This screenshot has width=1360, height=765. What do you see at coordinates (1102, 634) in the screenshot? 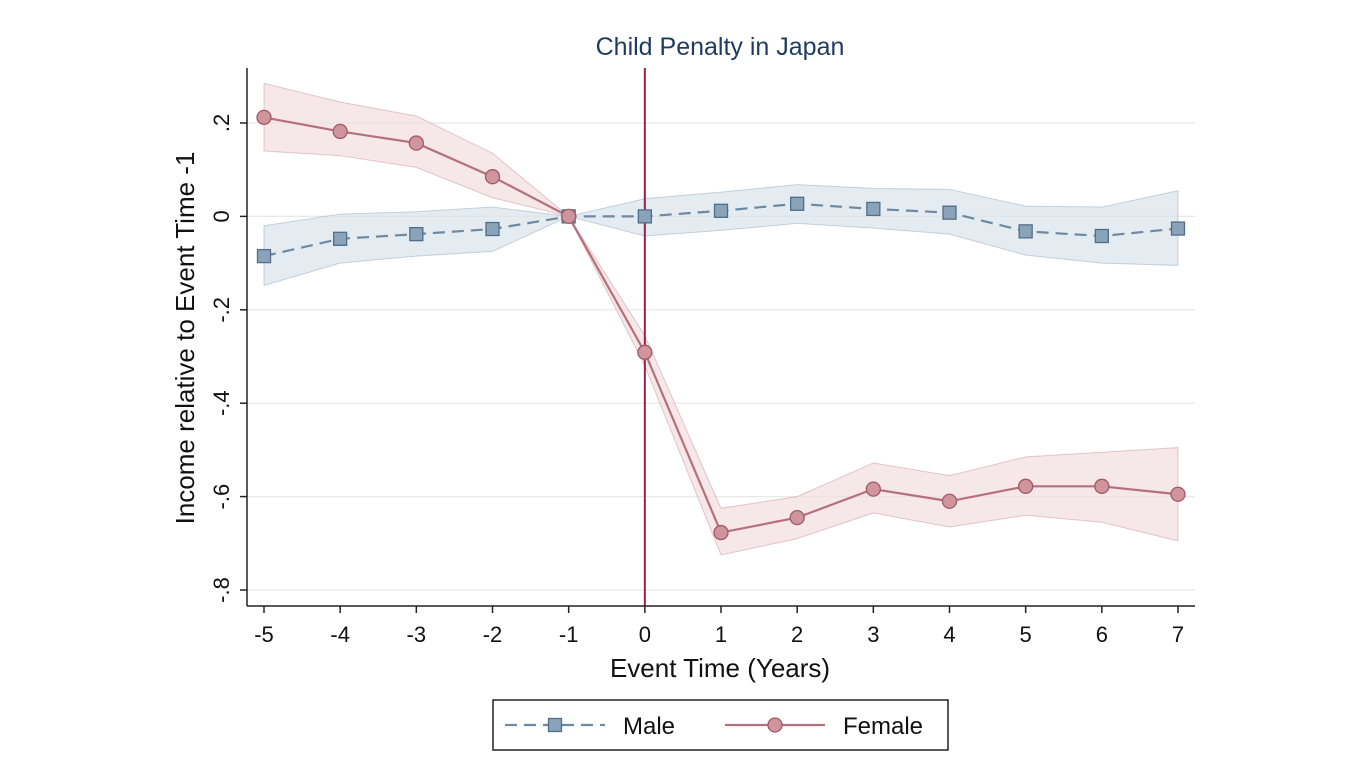
I see `x-tick-label: 6` at bounding box center [1102, 634].